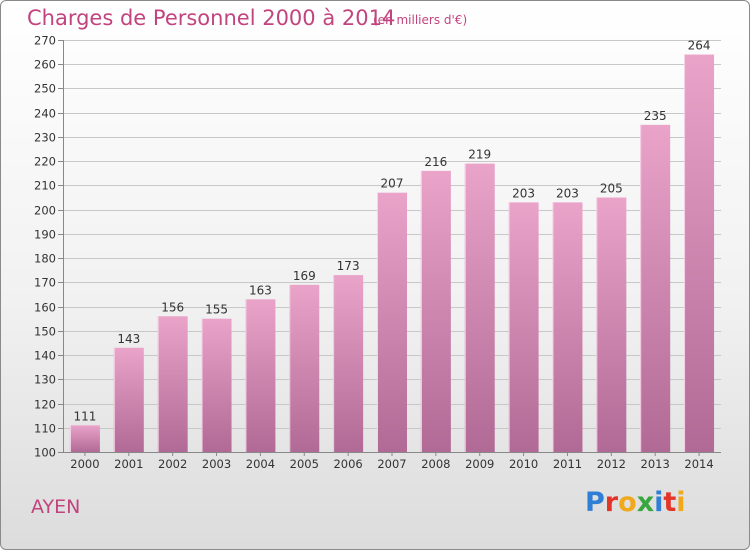  What do you see at coordinates (479, 155) in the screenshot?
I see `data-label: 219` at bounding box center [479, 155].